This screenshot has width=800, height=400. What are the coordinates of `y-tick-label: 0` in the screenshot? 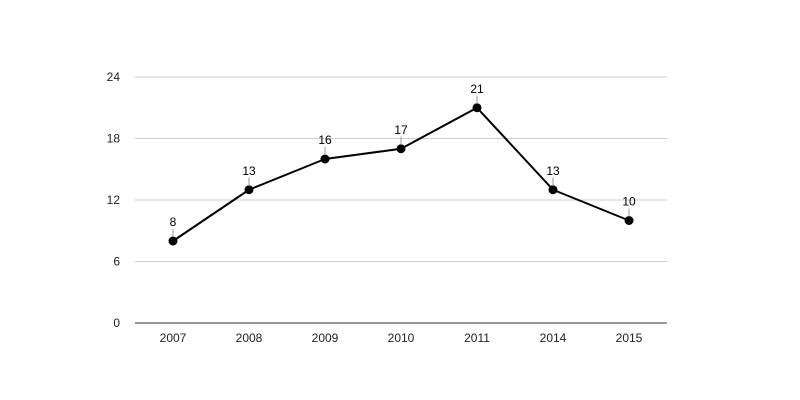 It's located at (116, 323).